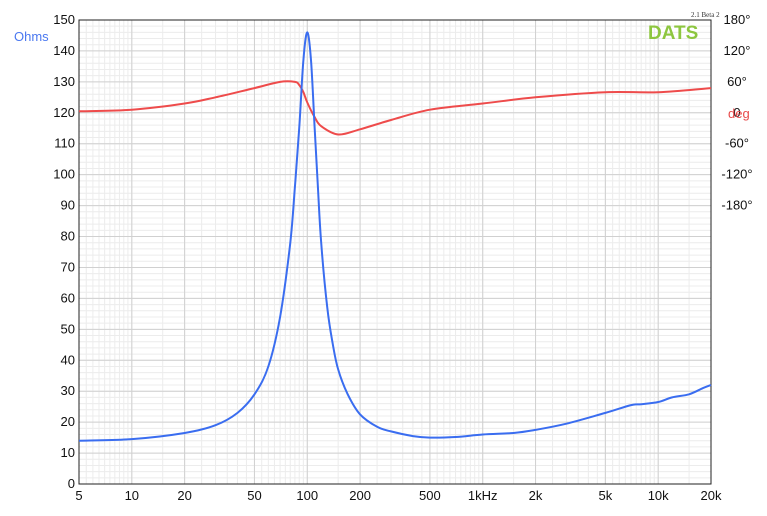 The height and width of the screenshot is (516, 767). I want to click on x-tick-label: 5, so click(78, 495).